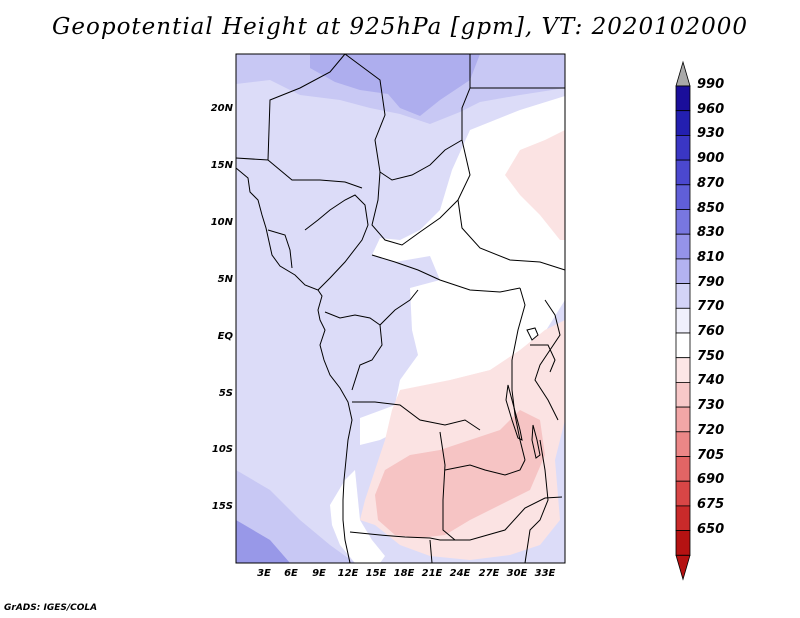  I want to click on lon-label-3e: 3E, so click(264, 573).